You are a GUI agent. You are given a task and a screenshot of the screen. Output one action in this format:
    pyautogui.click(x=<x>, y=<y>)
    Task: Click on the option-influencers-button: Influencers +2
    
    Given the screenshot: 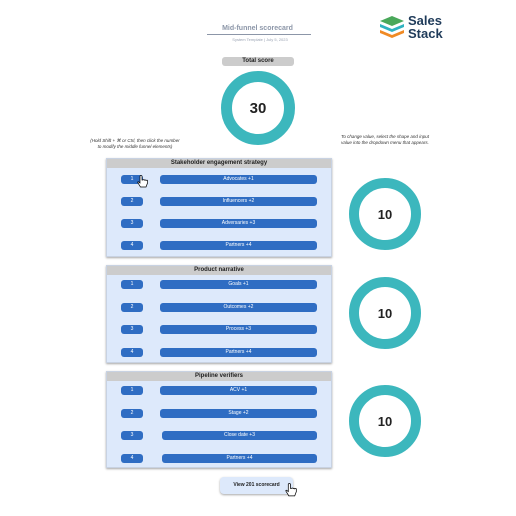 What is the action you would take?
    pyautogui.click(x=238, y=201)
    